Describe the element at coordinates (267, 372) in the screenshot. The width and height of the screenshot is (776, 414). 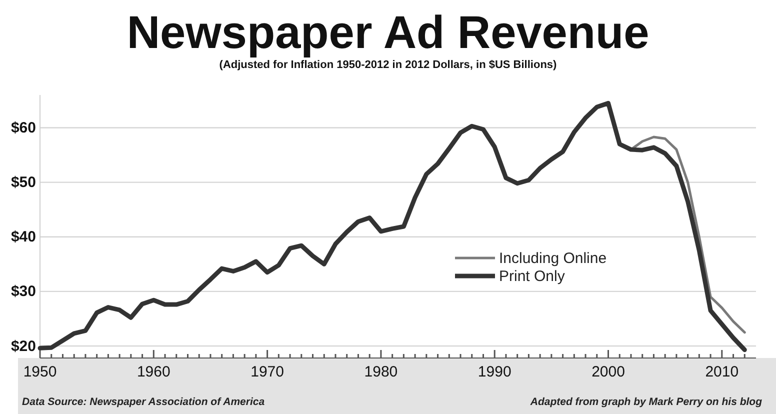
I see `x-tick-label: 1970` at that location.